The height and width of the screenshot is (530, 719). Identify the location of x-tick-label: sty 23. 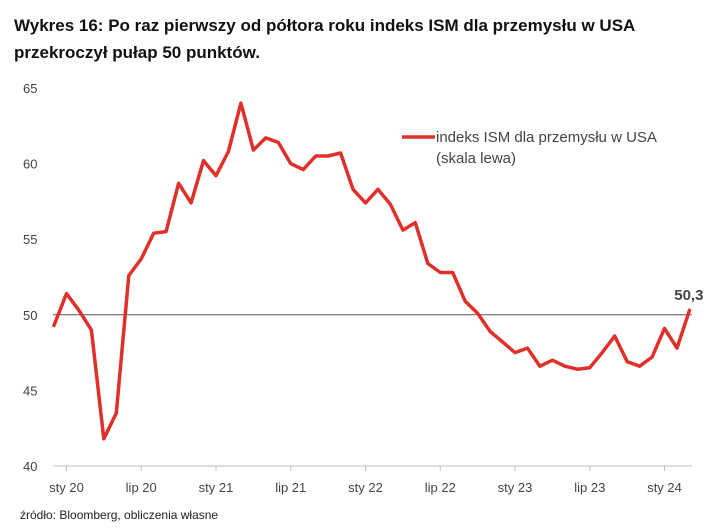
(515, 487).